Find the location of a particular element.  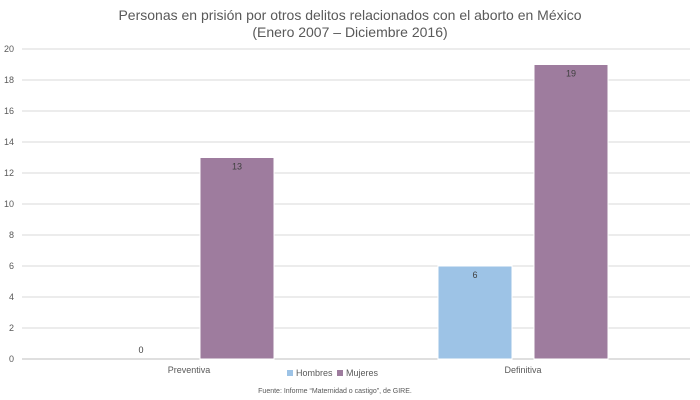

y-tick-label: 2 is located at coordinates (11, 328).